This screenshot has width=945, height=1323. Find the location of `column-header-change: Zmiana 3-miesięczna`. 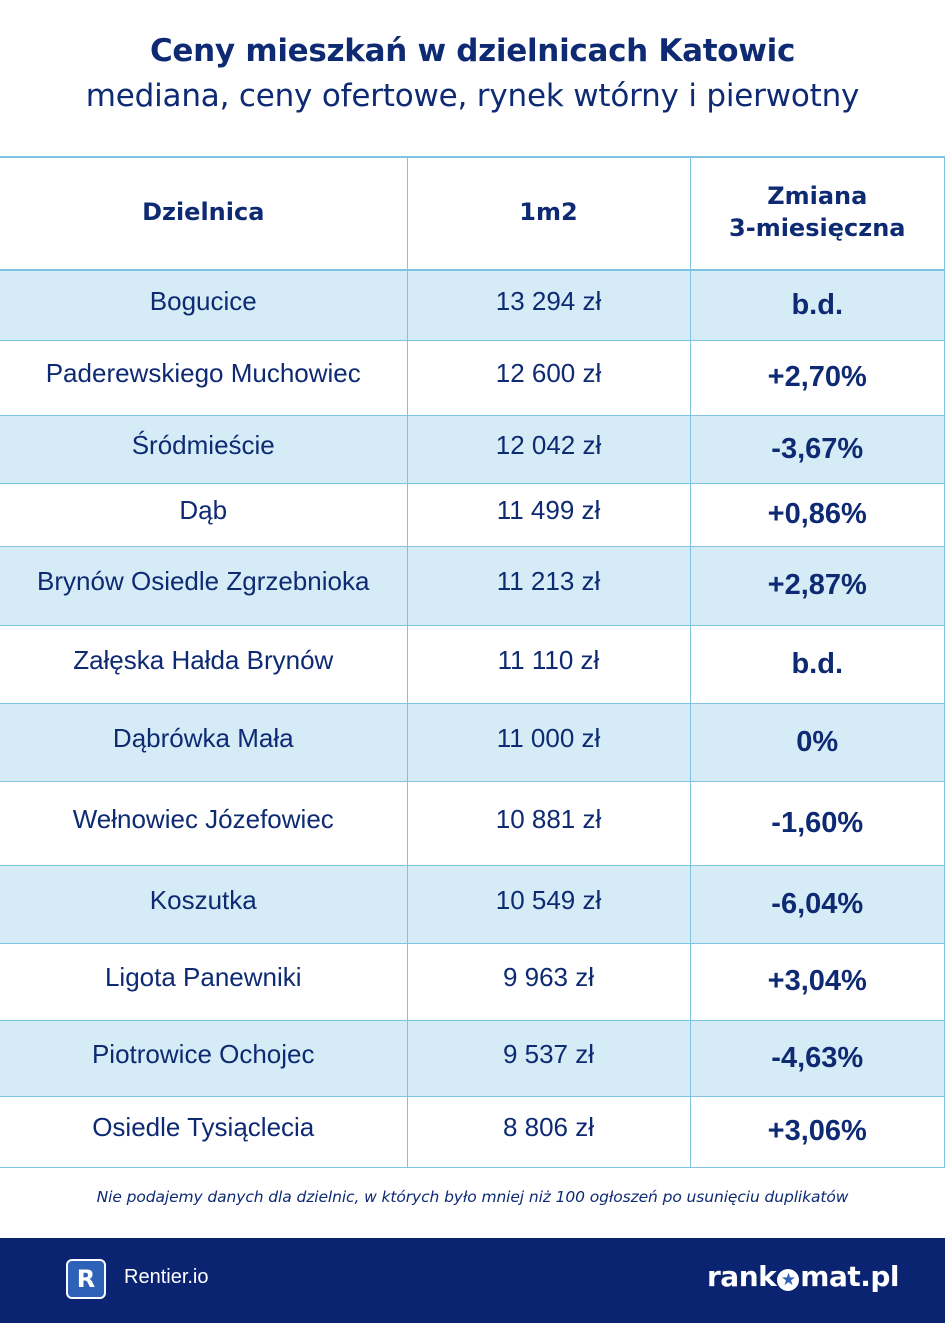

column-header-change: Zmiana 3-miesięczna is located at coordinates (817, 213).